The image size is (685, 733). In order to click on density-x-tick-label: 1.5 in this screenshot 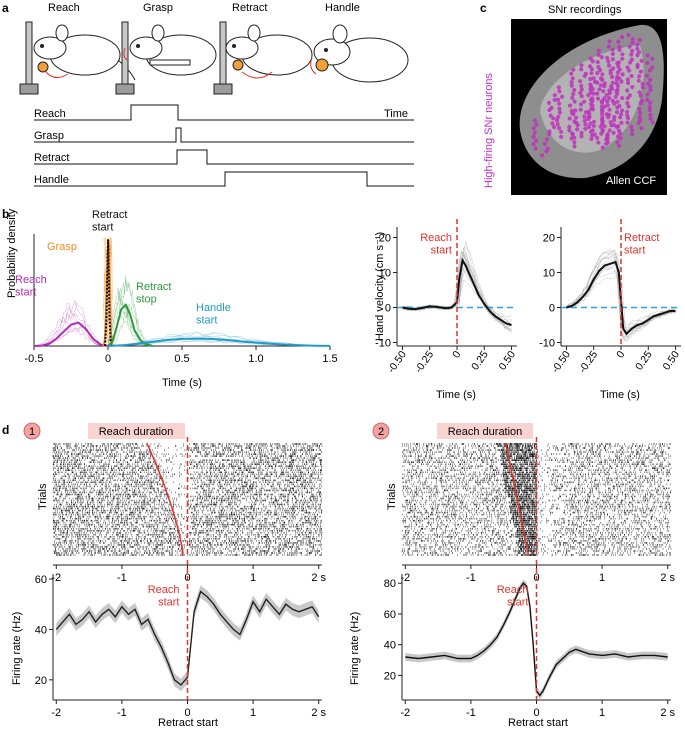, I will do `click(329, 359)`.